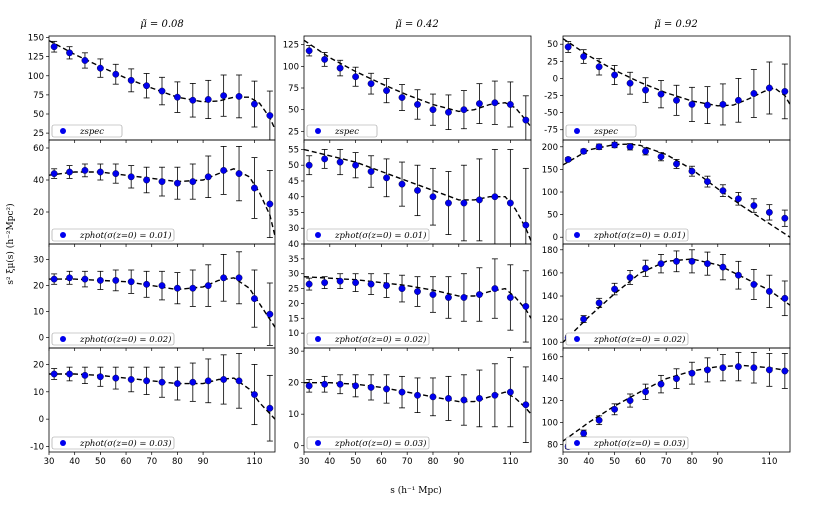 The width and height of the screenshot is (831, 512). I want to click on axes-frame, so click(417, 400).